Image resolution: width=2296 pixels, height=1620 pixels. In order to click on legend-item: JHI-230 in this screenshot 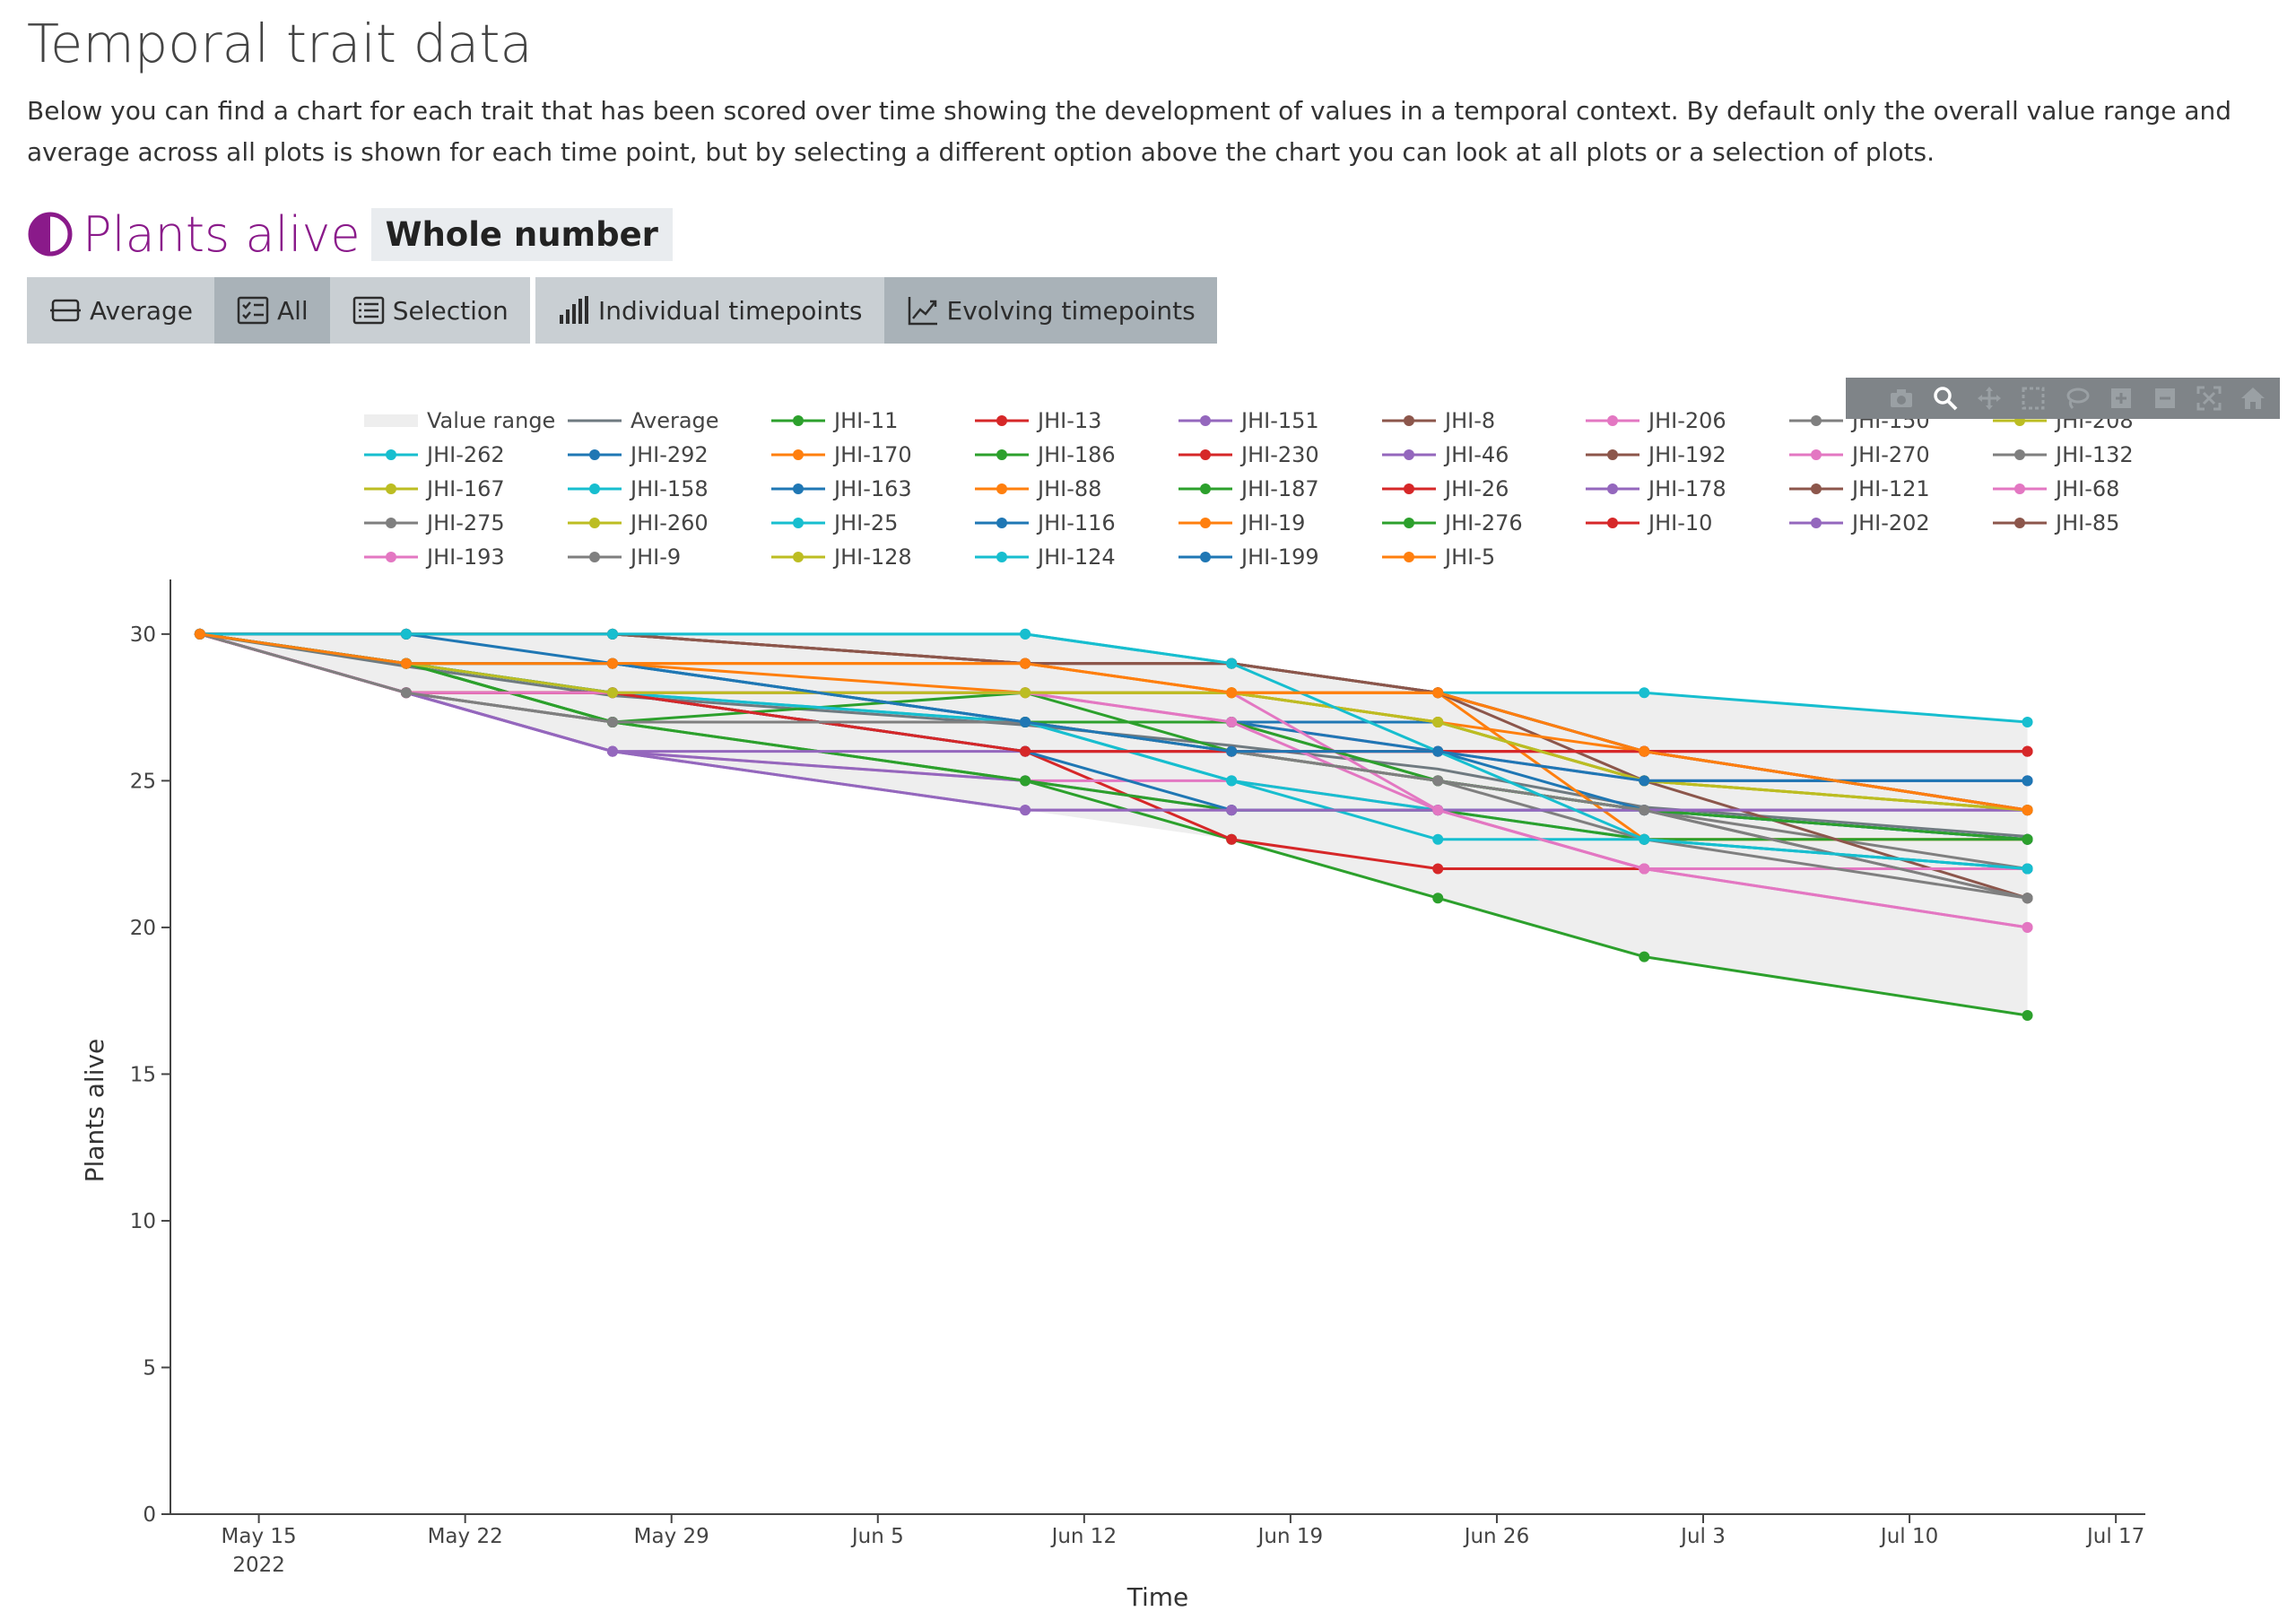, I will do `click(1248, 455)`.